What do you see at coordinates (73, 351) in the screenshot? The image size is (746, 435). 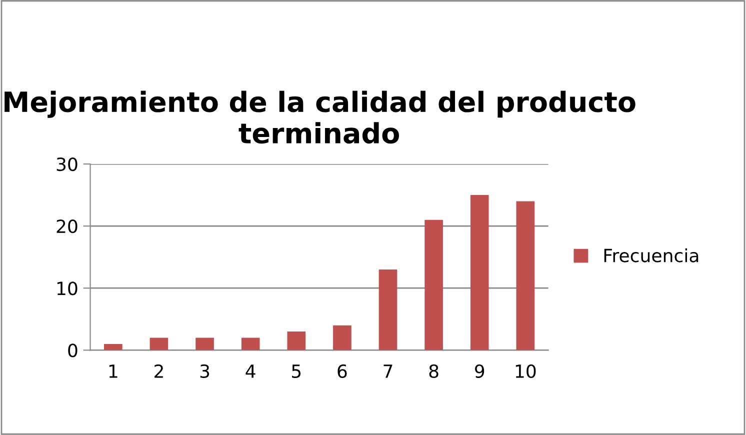 I see `y-tick-label: 0` at bounding box center [73, 351].